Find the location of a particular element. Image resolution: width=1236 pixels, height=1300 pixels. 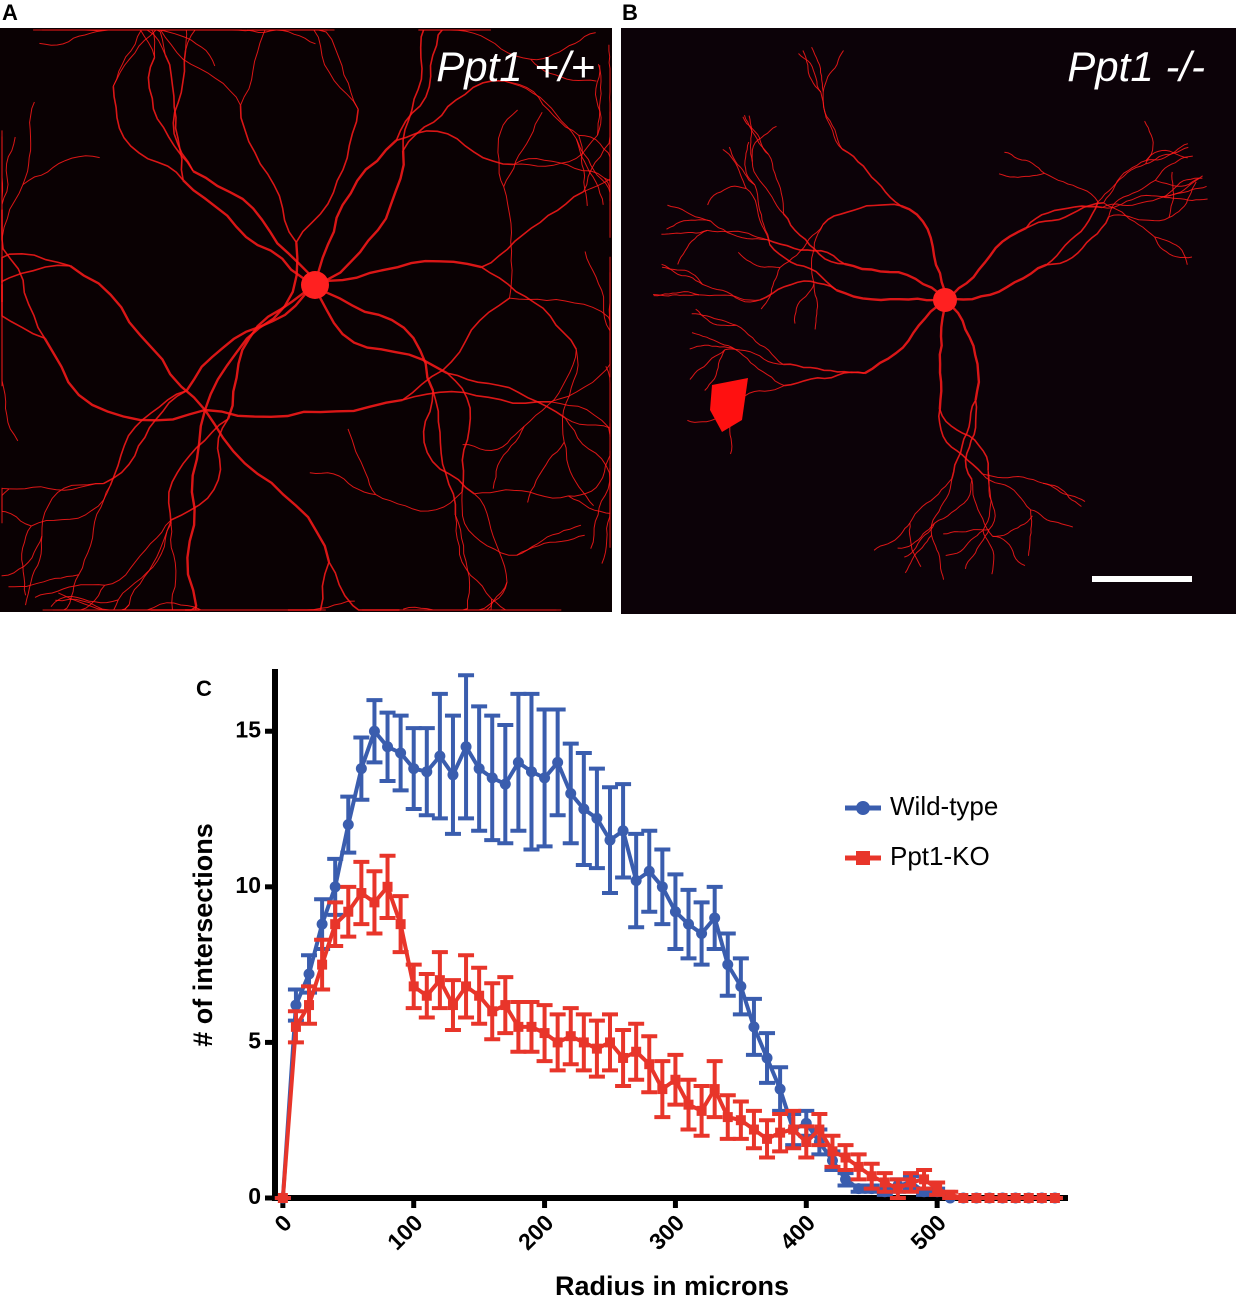

scale-bar is located at coordinates (1142, 579).